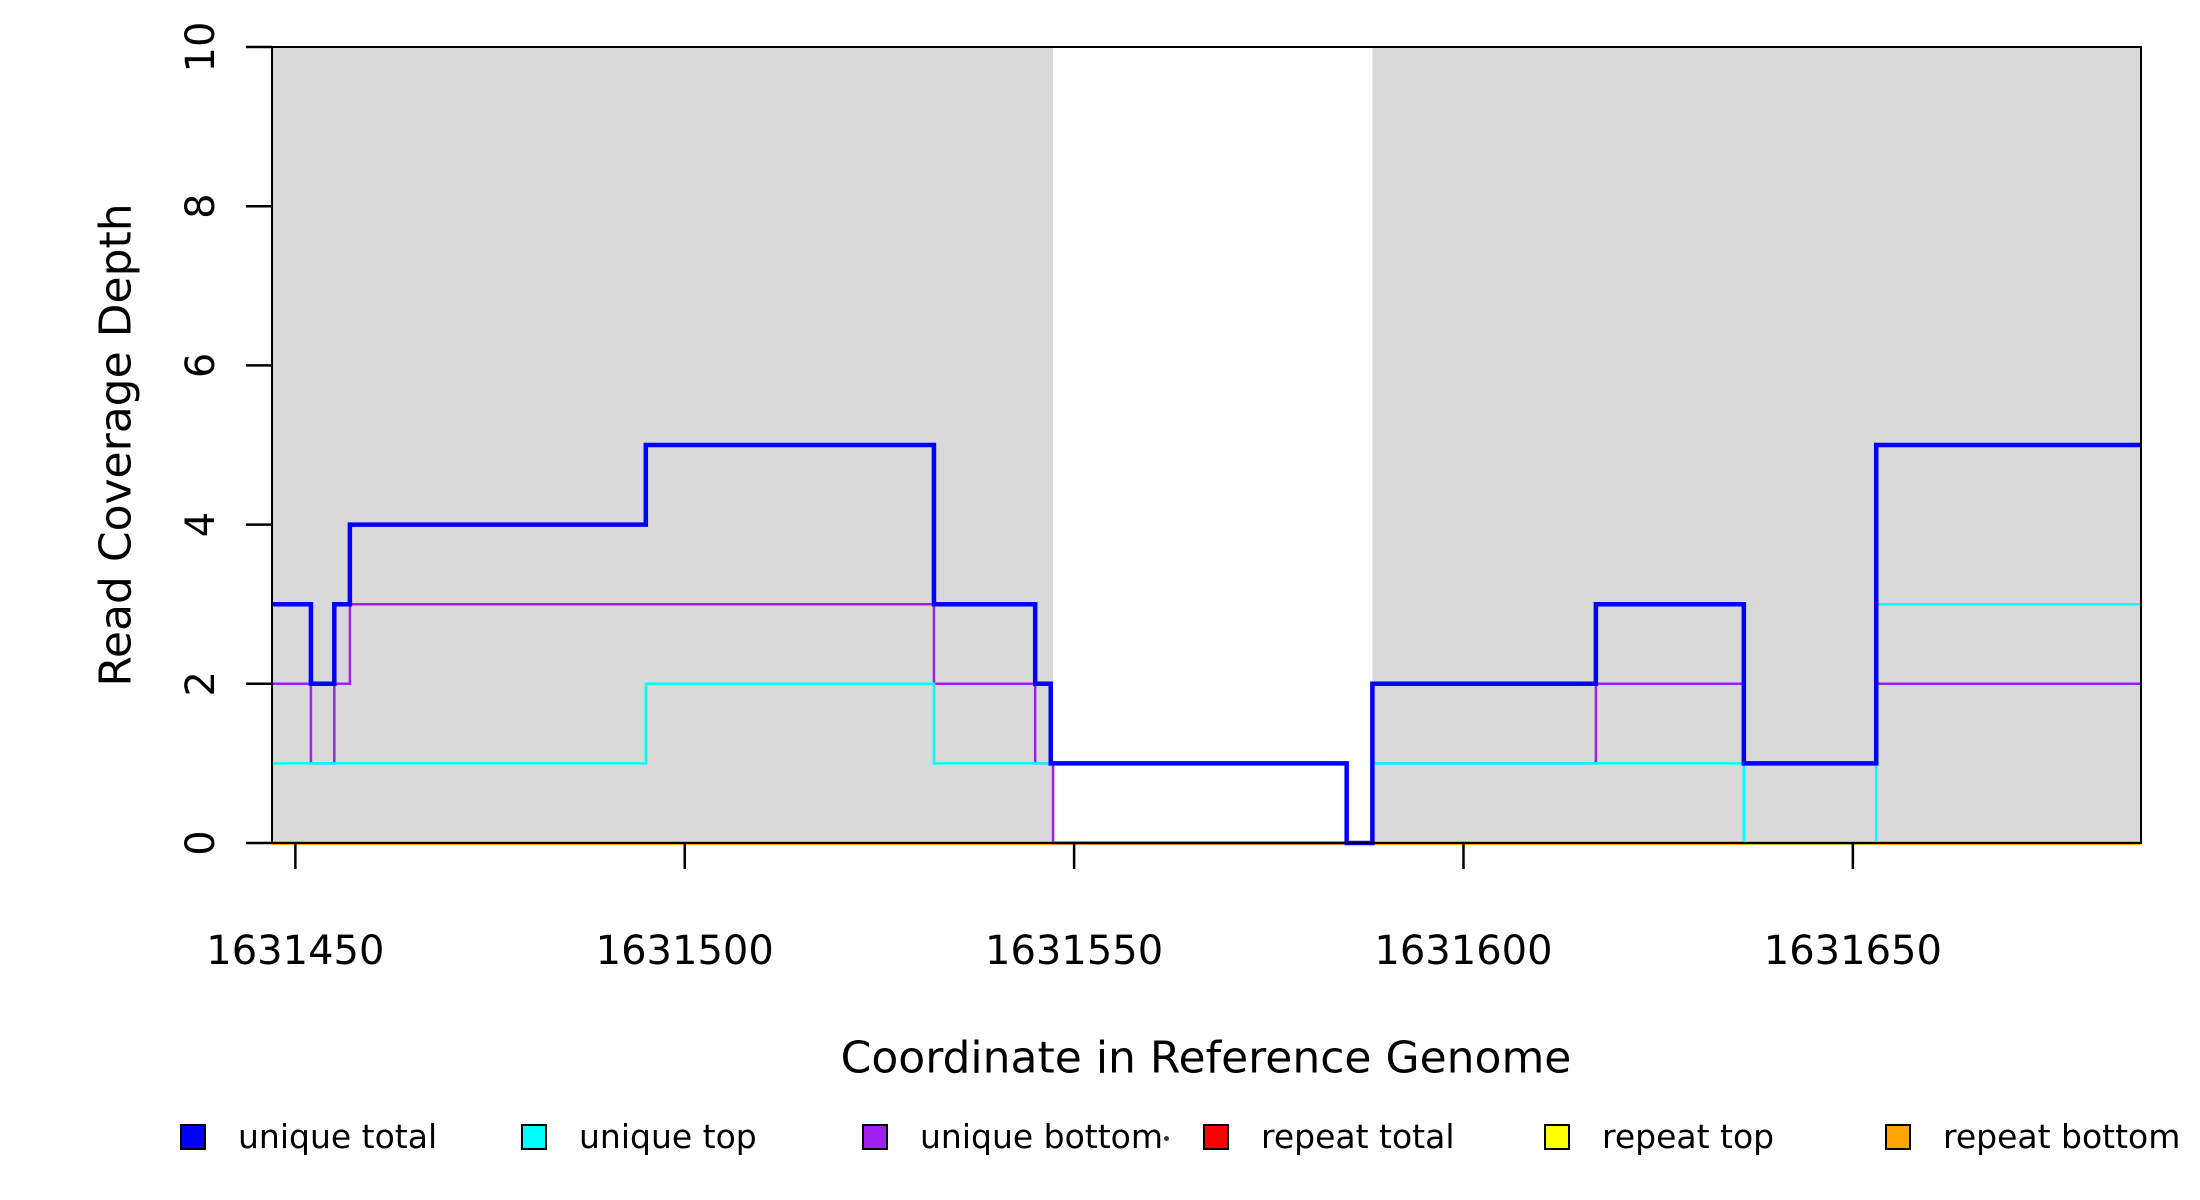  What do you see at coordinates (201, 842) in the screenshot?
I see `y-tick-label: 0` at bounding box center [201, 842].